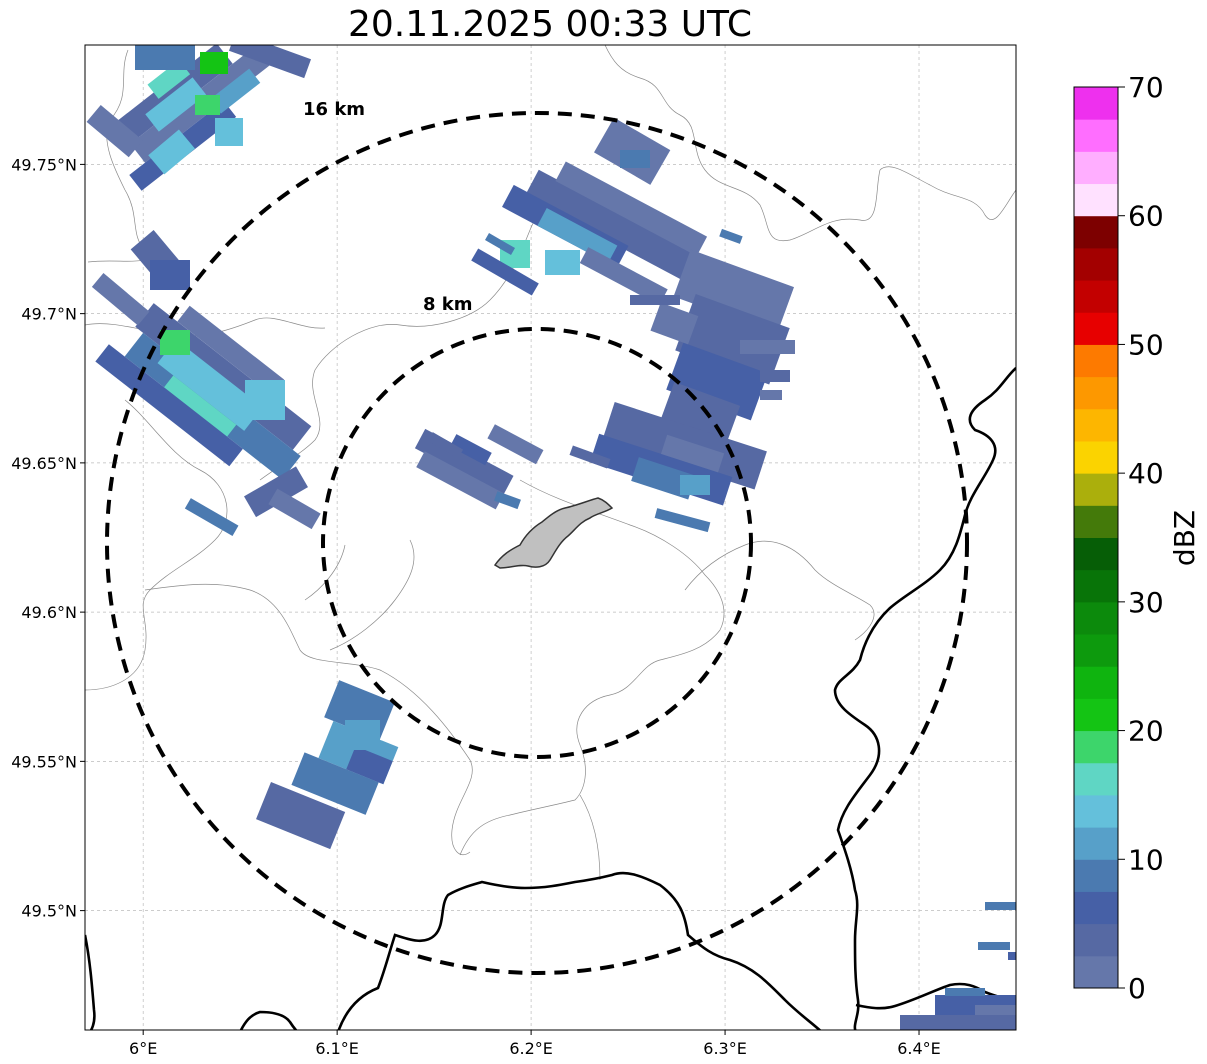  Describe the element at coordinates (49, 911) in the screenshot. I see `y-tick-label: 49.5°N` at that location.